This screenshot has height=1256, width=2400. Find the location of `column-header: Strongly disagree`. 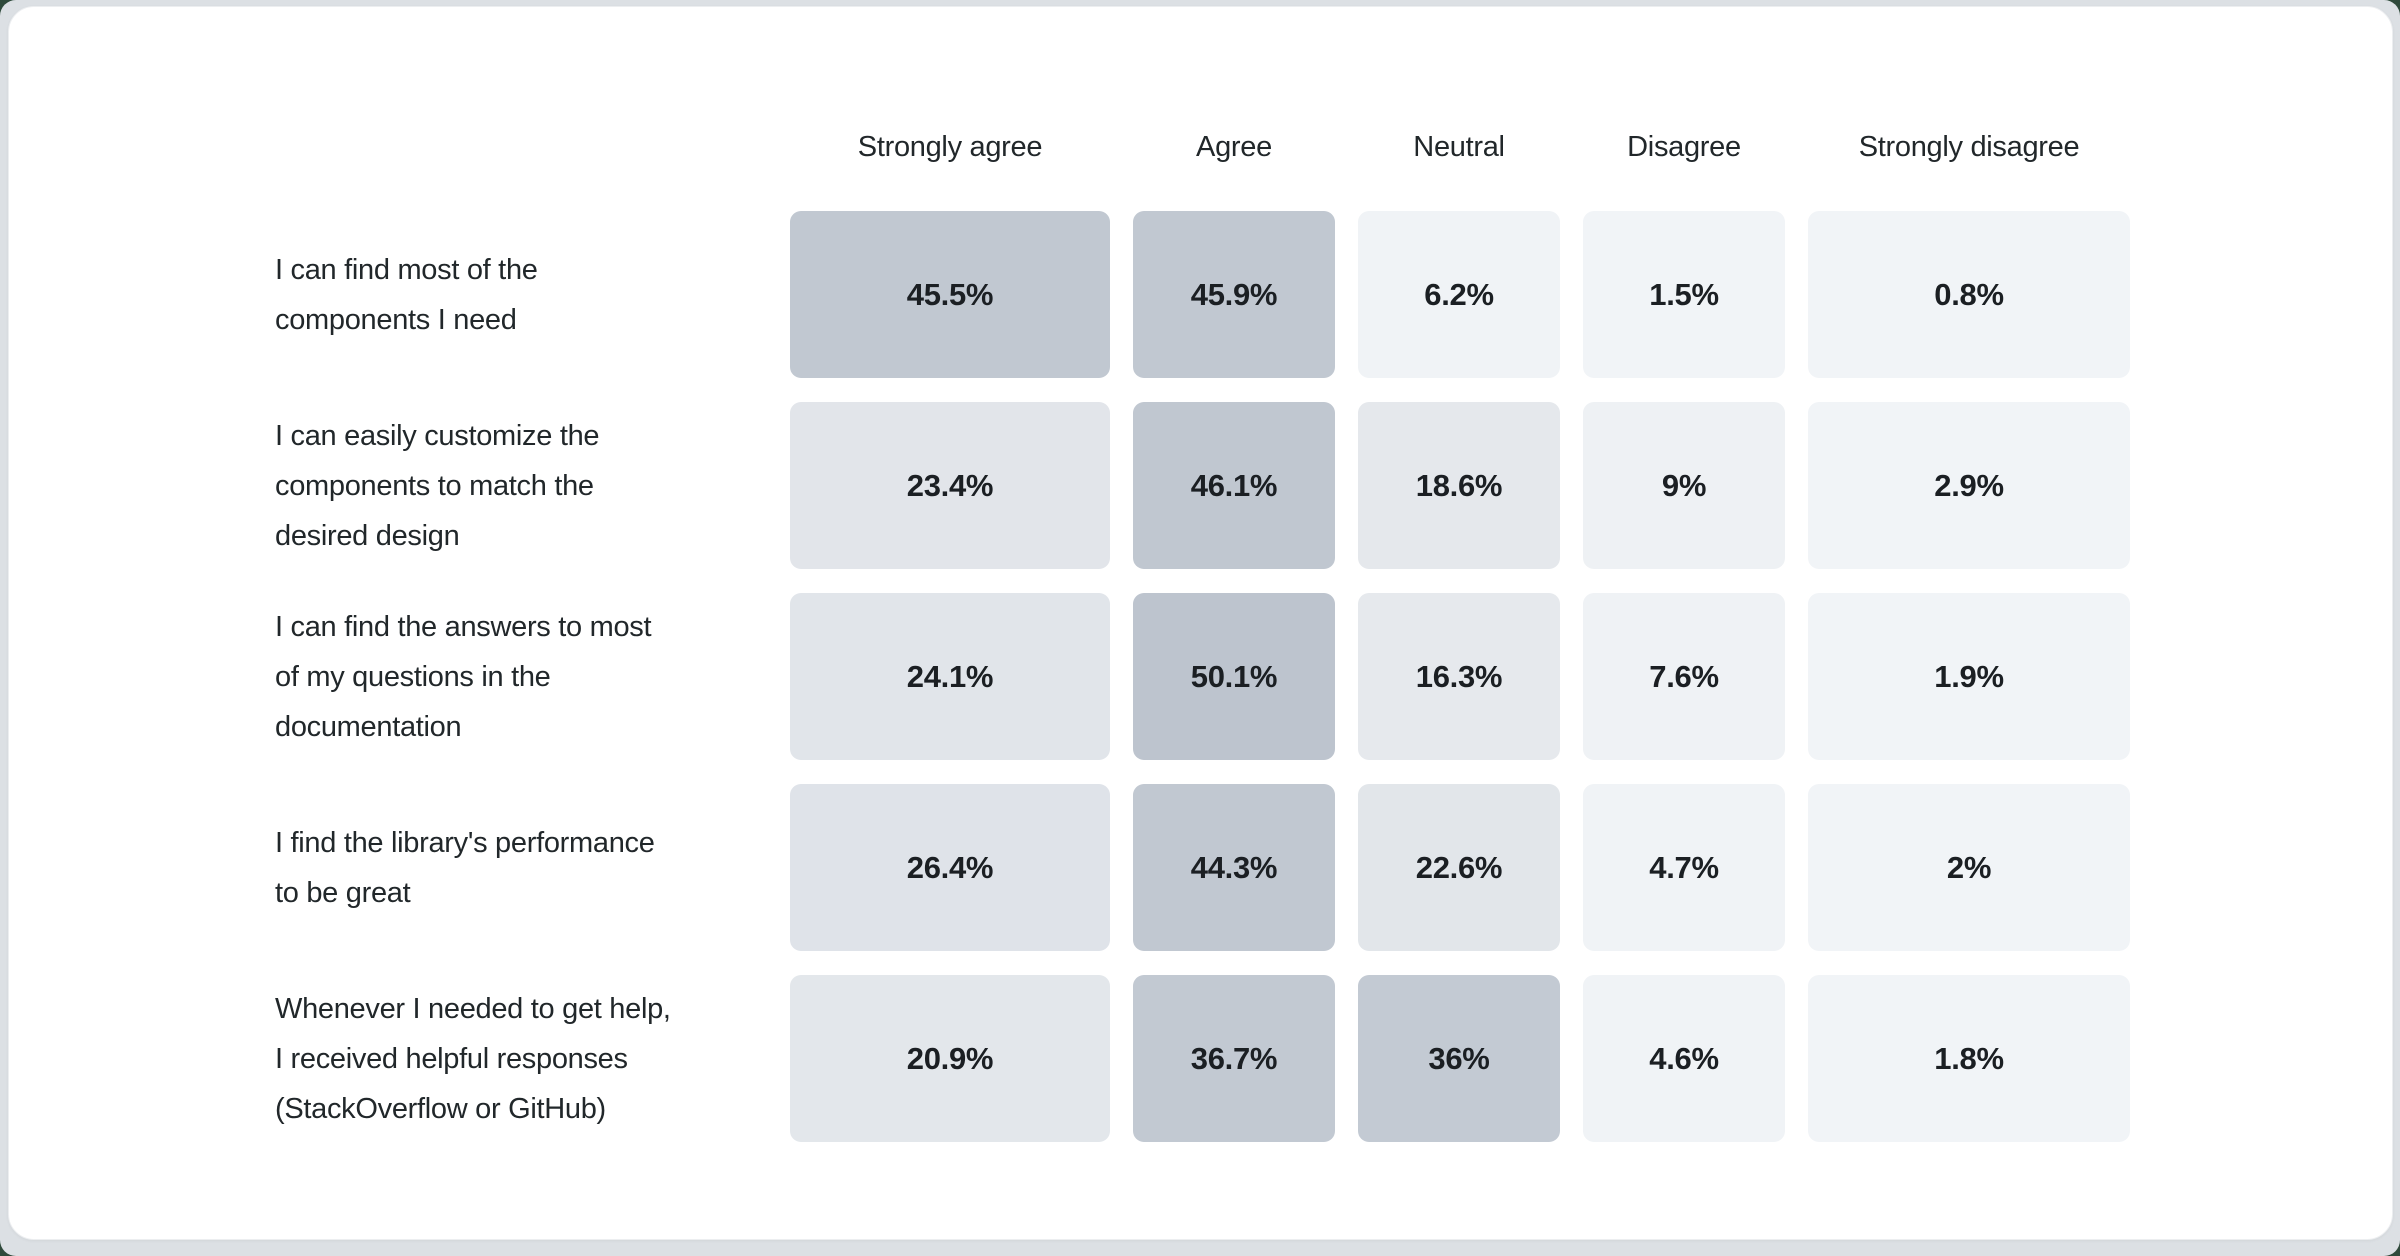

column-header: Strongly disagree is located at coordinates (1969, 146).